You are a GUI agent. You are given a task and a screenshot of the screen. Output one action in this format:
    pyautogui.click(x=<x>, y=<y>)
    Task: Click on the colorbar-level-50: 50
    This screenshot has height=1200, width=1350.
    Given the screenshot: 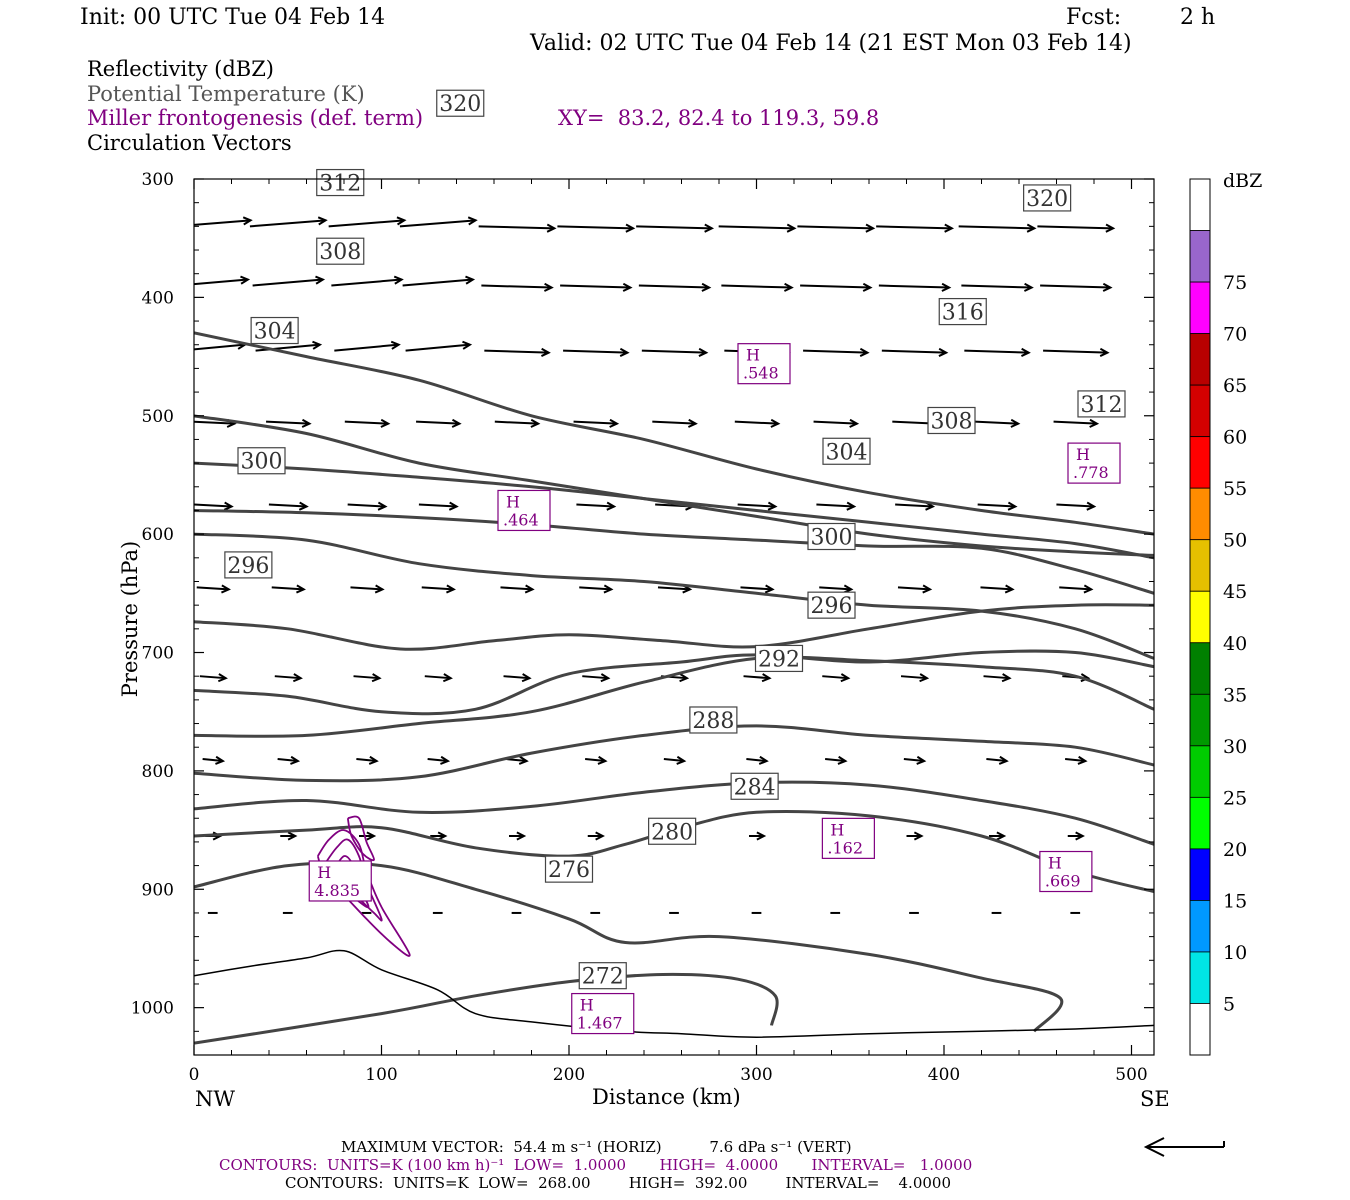 What is the action you would take?
    pyautogui.click(x=1235, y=541)
    